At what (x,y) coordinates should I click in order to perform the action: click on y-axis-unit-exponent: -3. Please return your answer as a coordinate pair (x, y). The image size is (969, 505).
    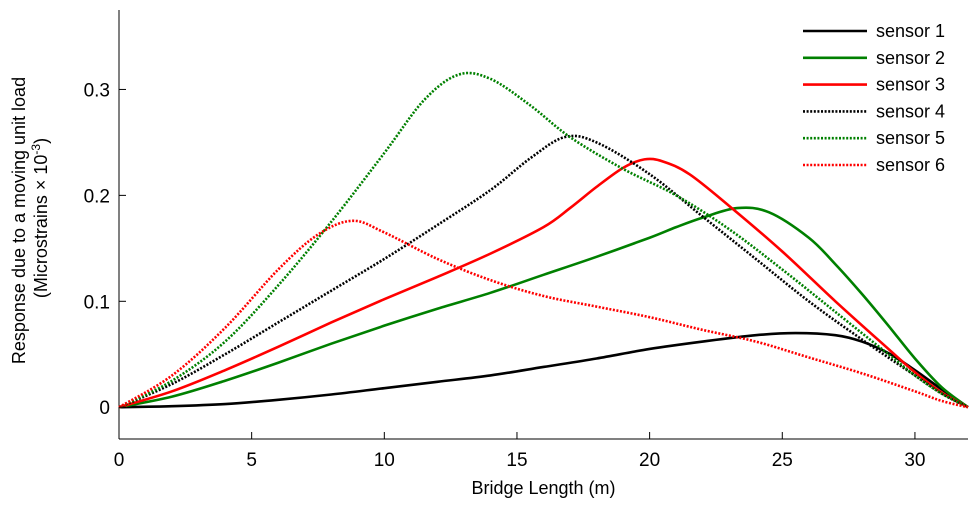
    Looking at the image, I should click on (36, 149).